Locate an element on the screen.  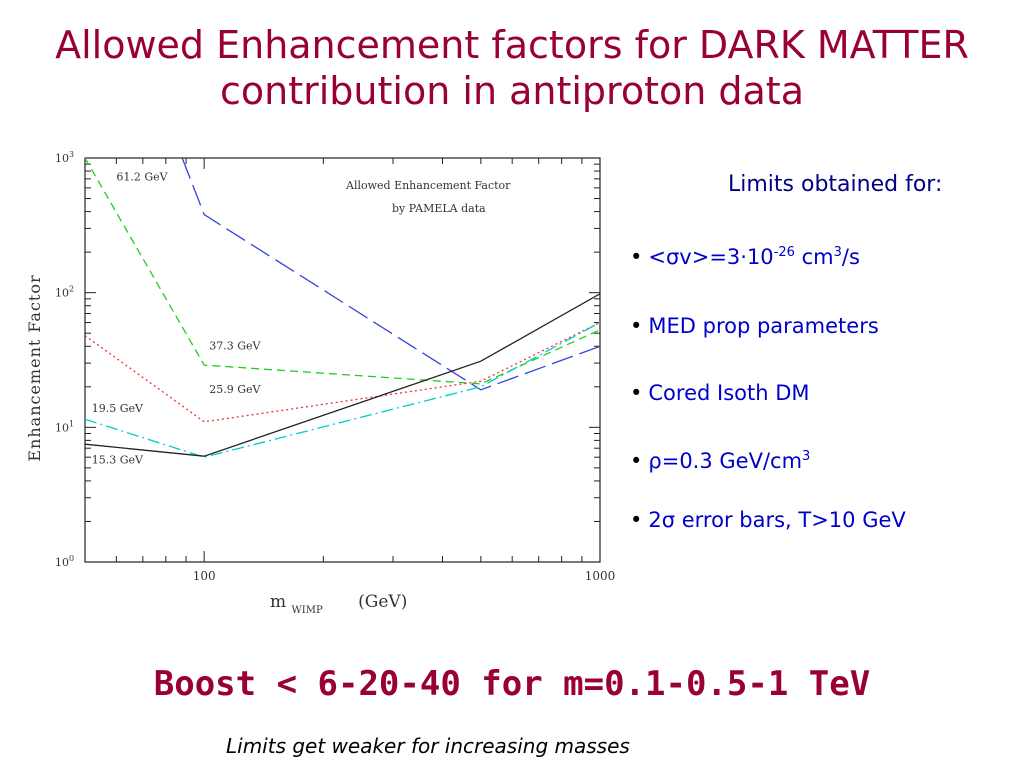
slide-title-line2: contribution in antiproton data is located at coordinates (512, 91).